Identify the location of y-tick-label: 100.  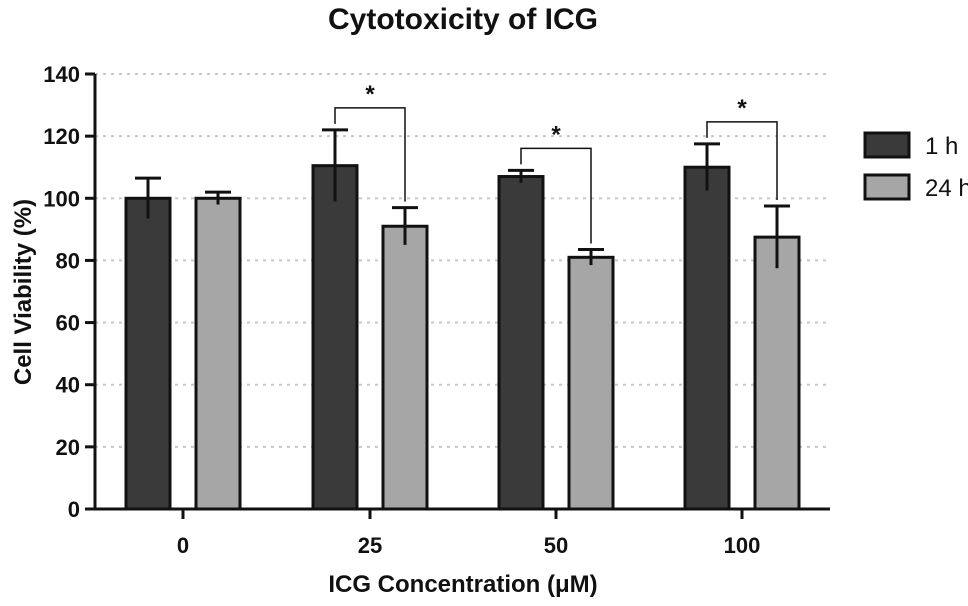
(61, 198).